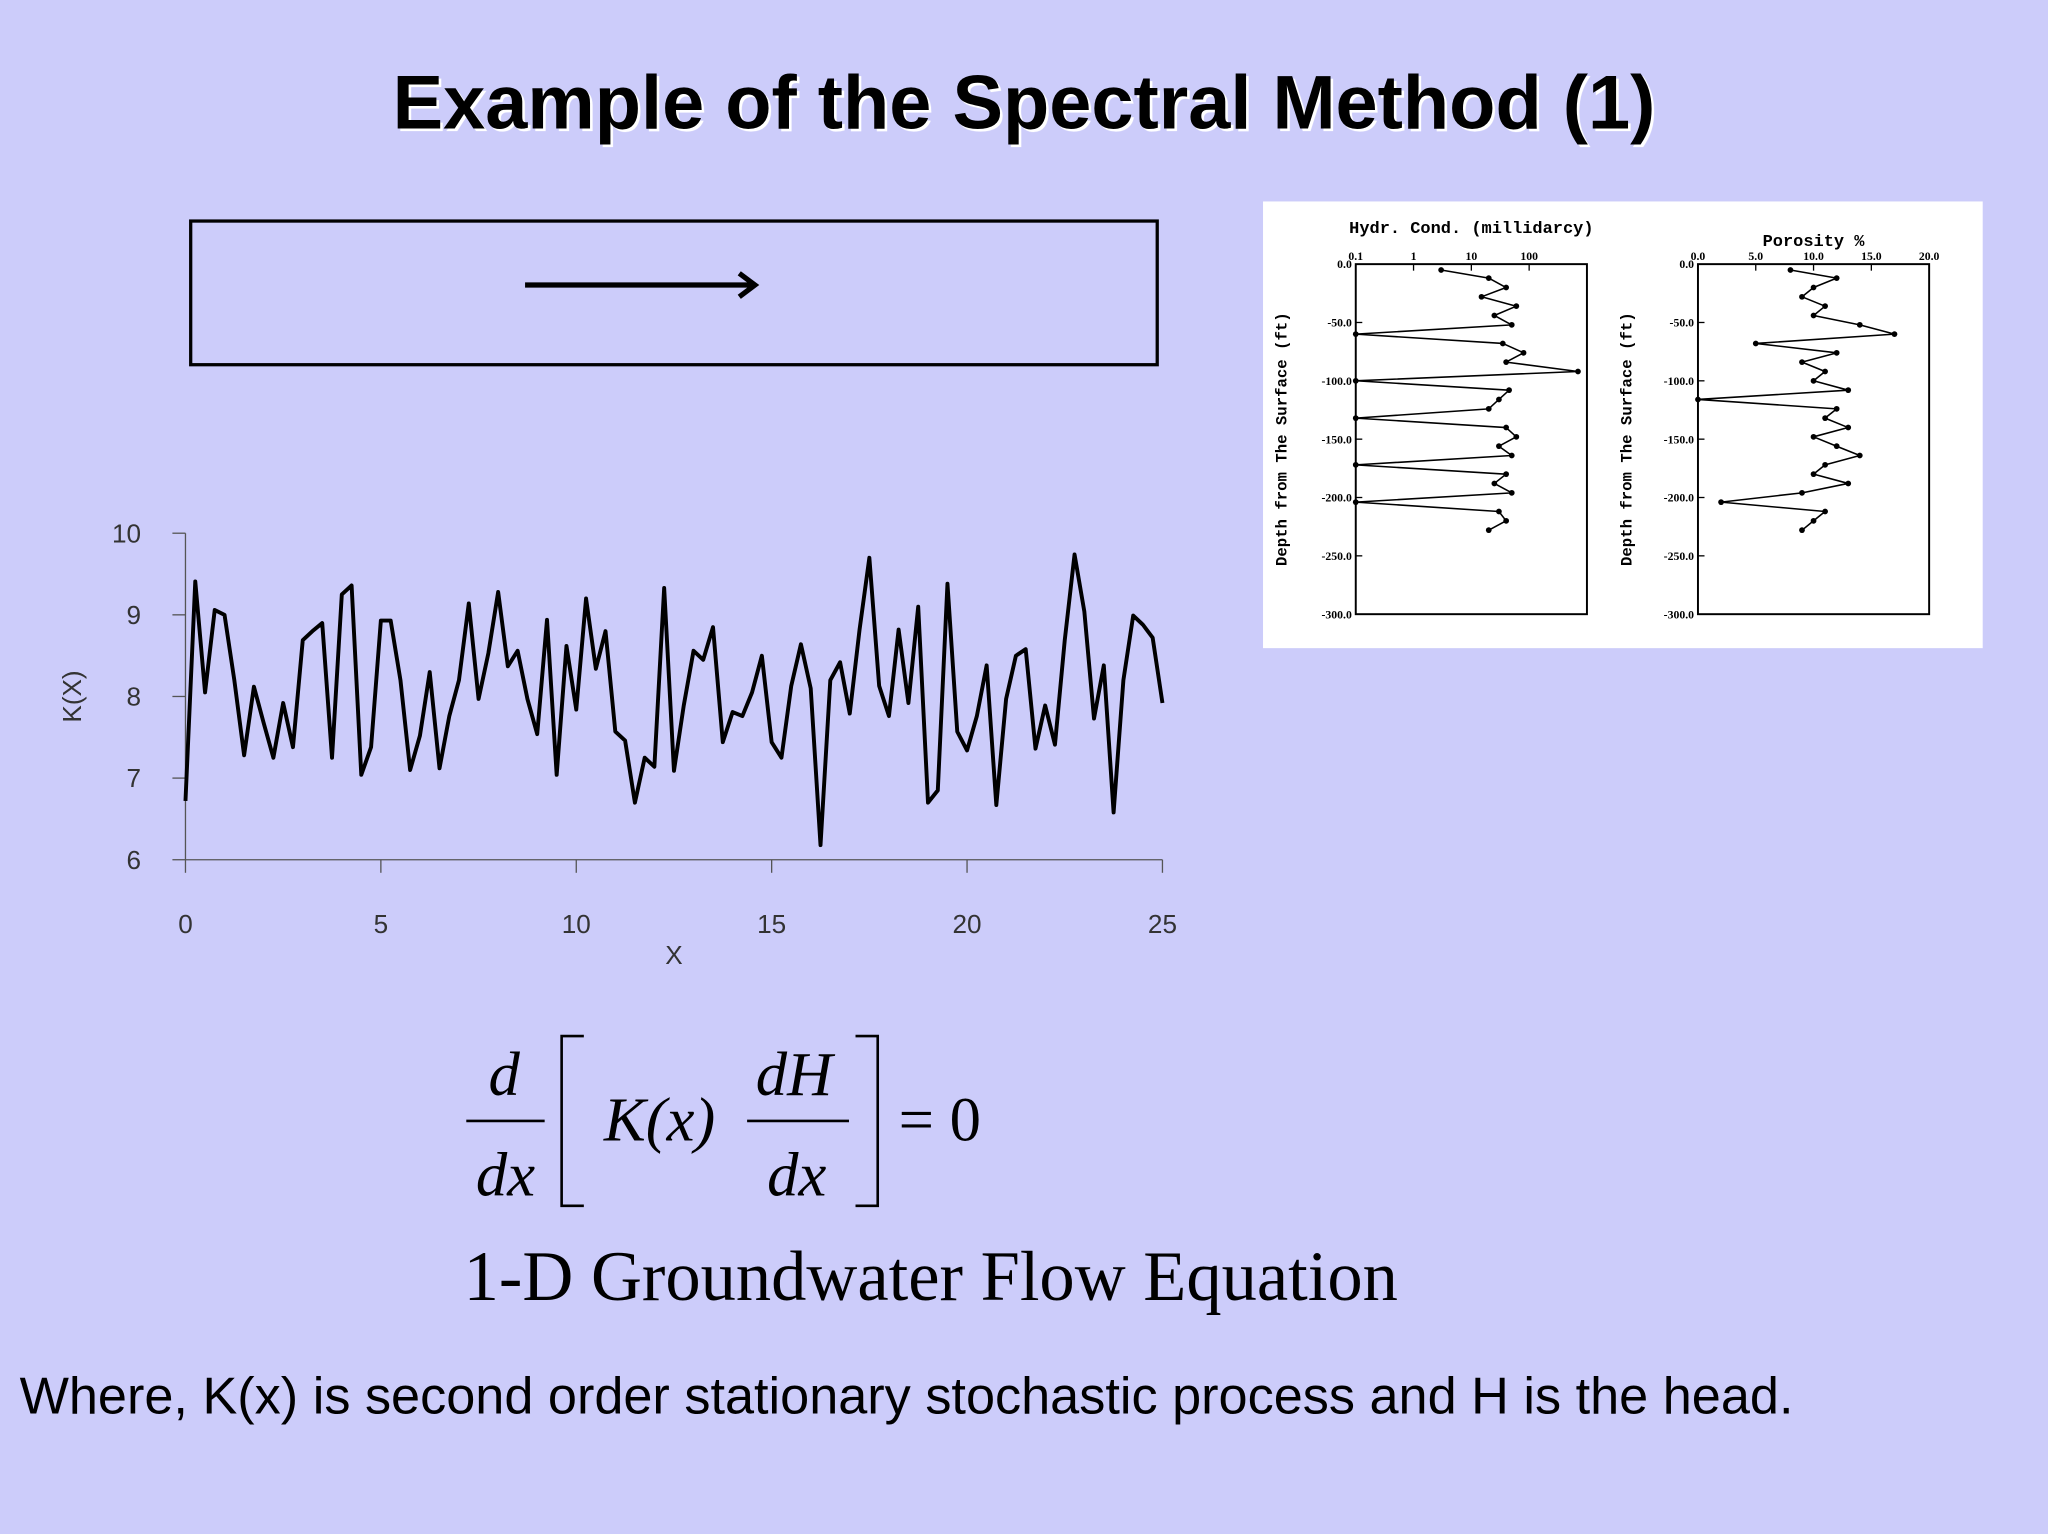 The height and width of the screenshot is (1534, 2048). What do you see at coordinates (967, 924) in the screenshot?
I see `x-tick-label: 20` at bounding box center [967, 924].